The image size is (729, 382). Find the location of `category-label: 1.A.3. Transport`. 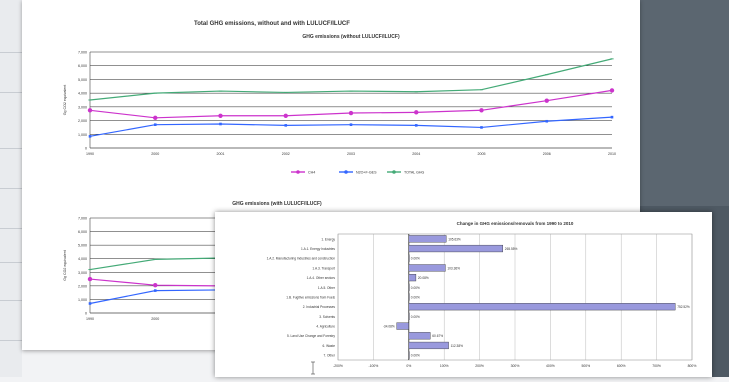

category-label: 1.A.3. Transport is located at coordinates (323, 268).